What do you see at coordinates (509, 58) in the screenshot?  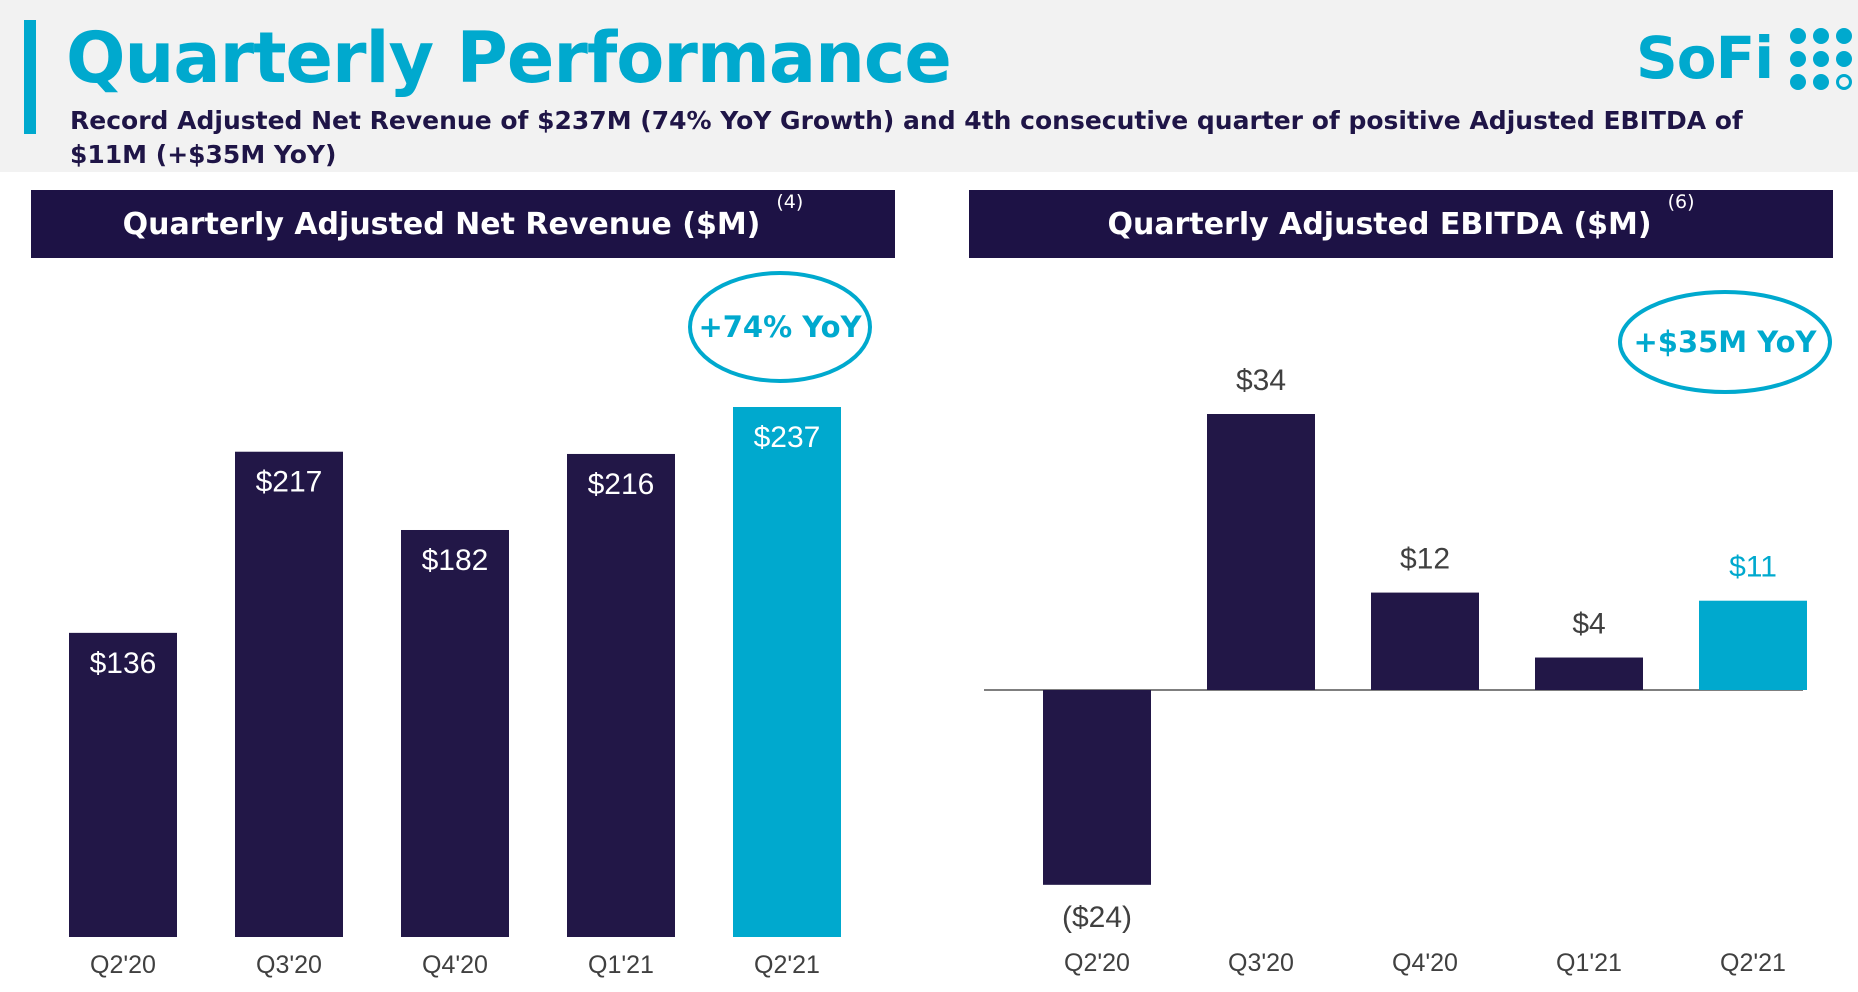 I see `page-title: Quarterly Performance` at bounding box center [509, 58].